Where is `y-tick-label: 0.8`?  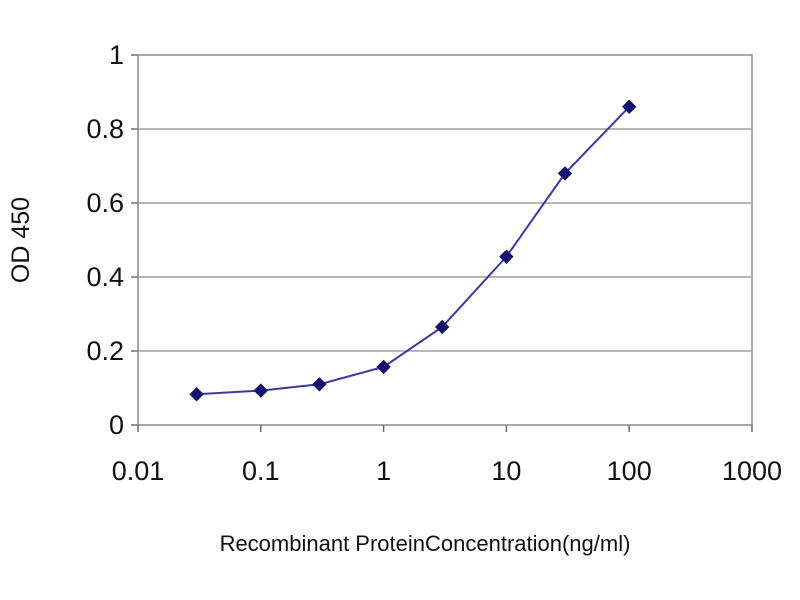 y-tick-label: 0.8 is located at coordinates (105, 129).